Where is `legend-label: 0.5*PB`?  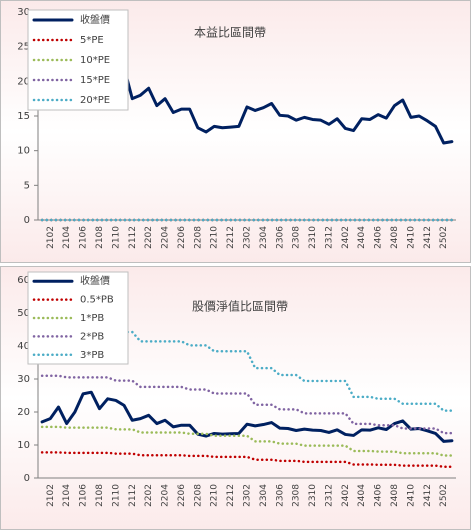
legend-label: 0.5*PB is located at coordinates (97, 300).